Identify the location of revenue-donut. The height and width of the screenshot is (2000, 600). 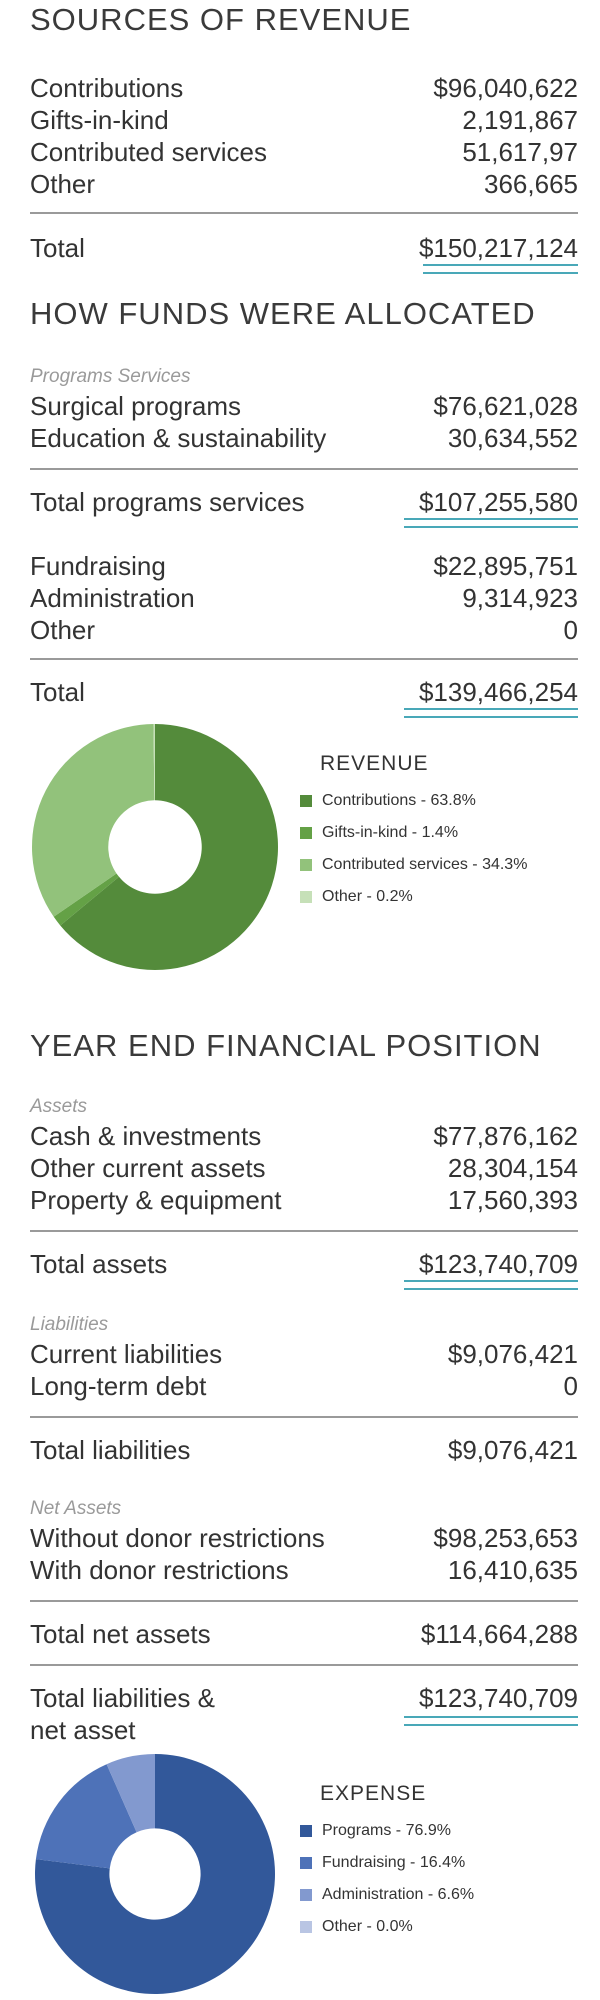
(155, 847).